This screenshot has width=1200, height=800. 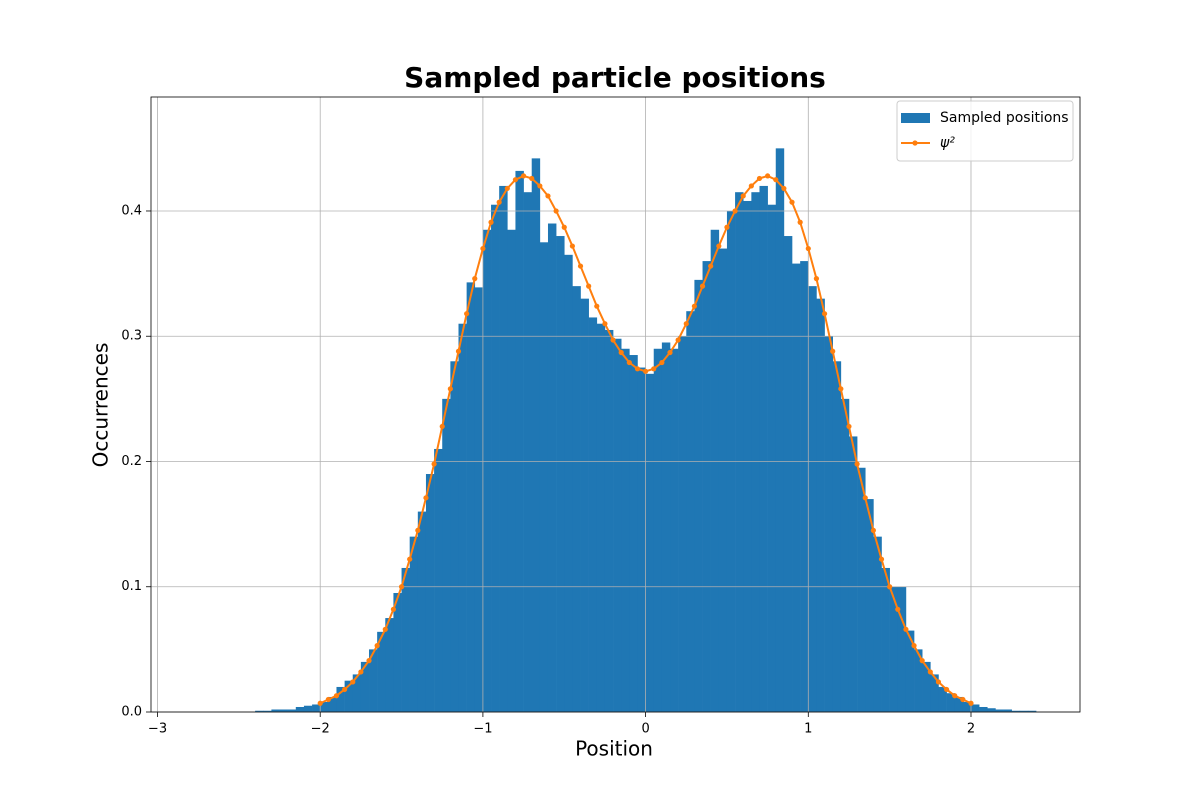 What do you see at coordinates (615, 77) in the screenshot?
I see `chart-title: Sampled particle positions` at bounding box center [615, 77].